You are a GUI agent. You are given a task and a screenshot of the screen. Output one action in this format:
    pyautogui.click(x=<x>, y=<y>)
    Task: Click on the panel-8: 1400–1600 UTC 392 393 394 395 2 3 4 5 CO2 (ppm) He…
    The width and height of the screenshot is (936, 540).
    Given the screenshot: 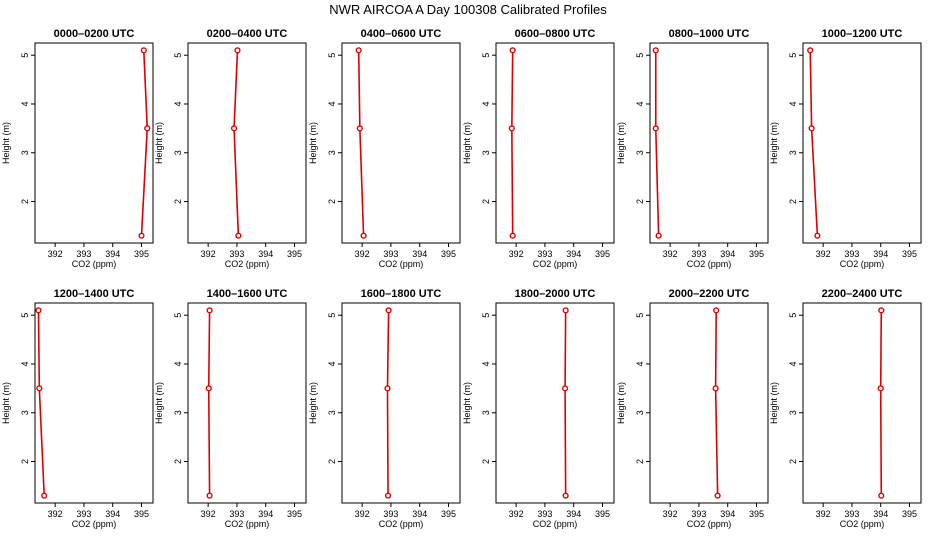 What is the action you would take?
    pyautogui.click(x=230, y=408)
    